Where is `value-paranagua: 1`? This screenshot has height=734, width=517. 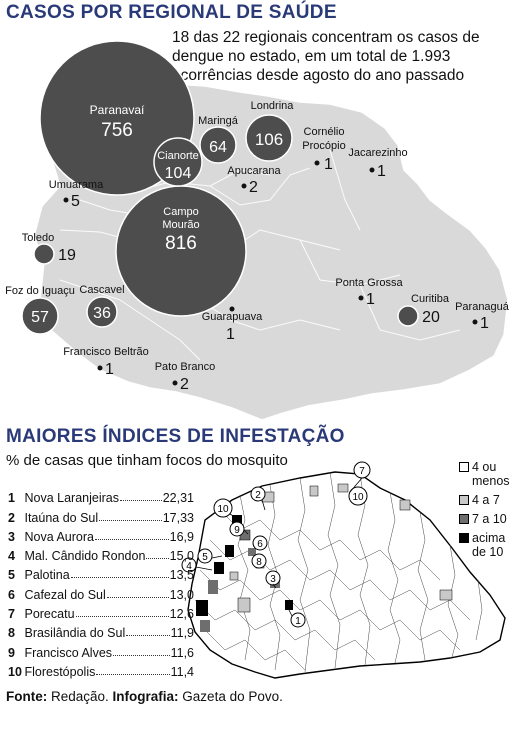
value-paranagua: 1 is located at coordinates (484, 323).